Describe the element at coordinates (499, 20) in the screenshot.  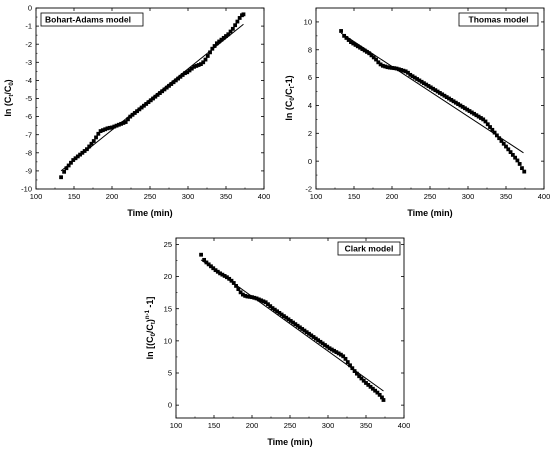
I see `thomas-legend-label: Thomas model` at that location.